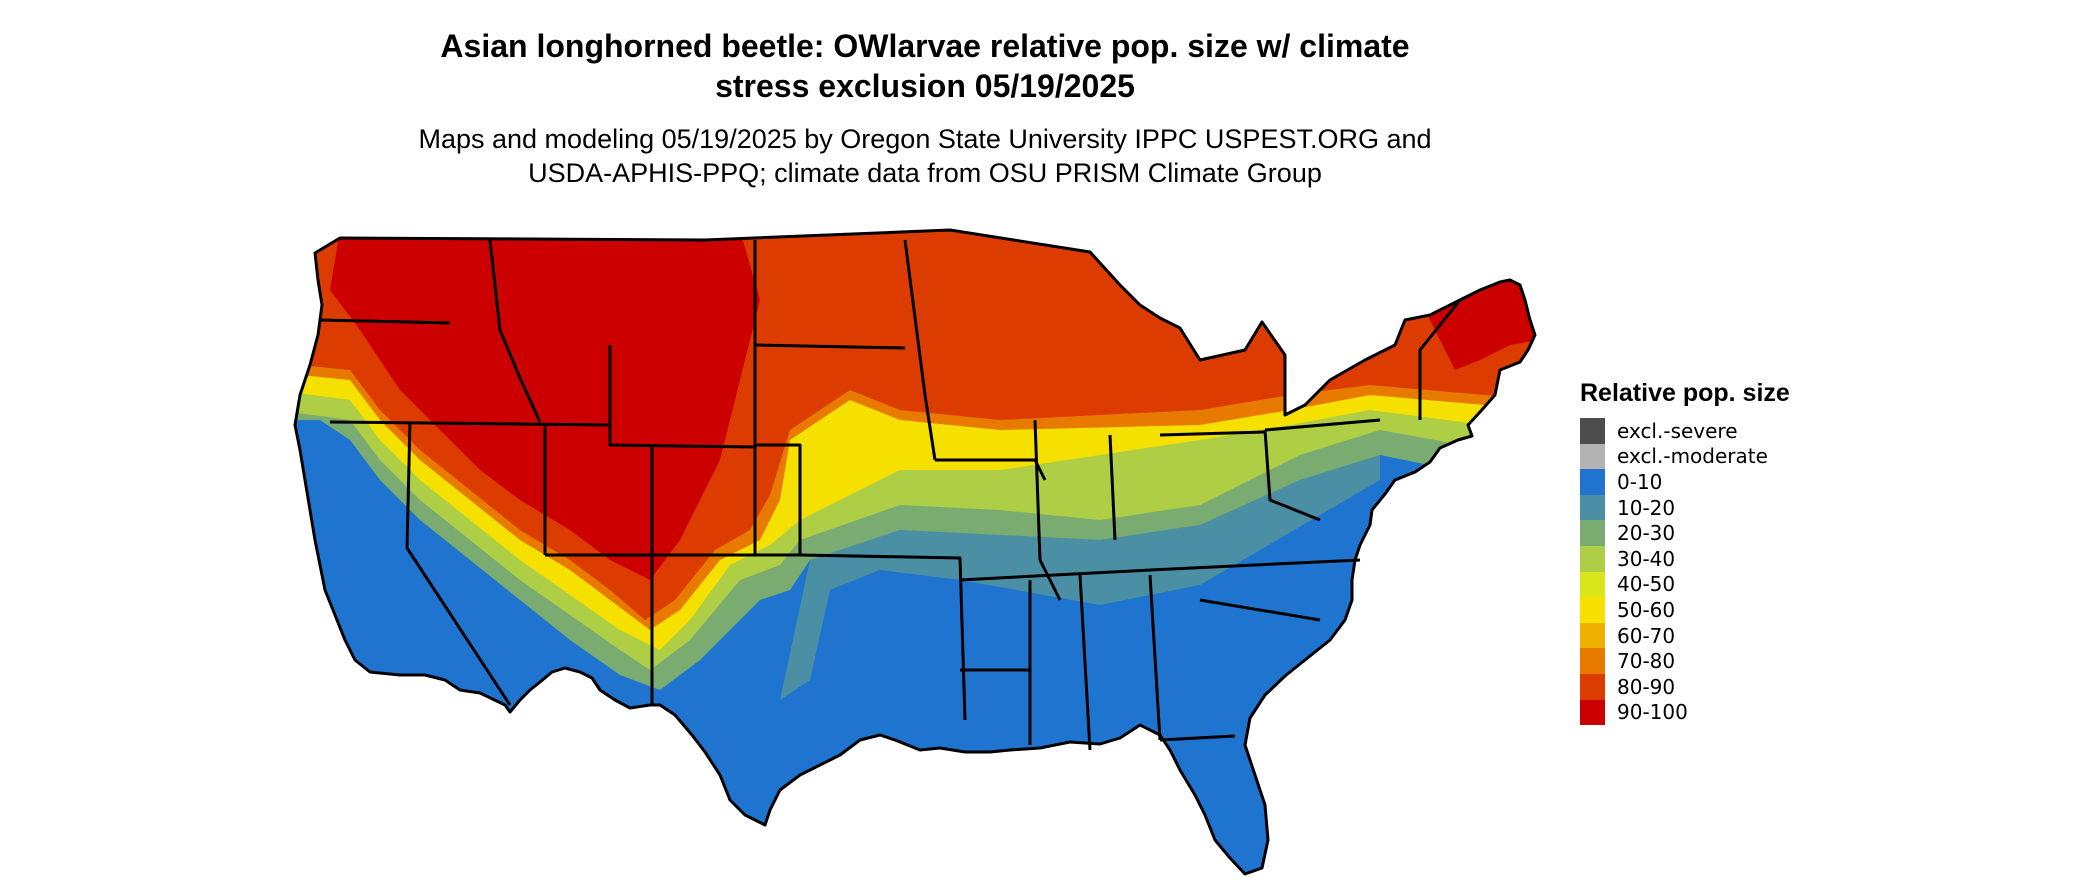 The width and height of the screenshot is (2100, 892). Describe the element at coordinates (1646, 661) in the screenshot. I see `legend-label: 70-80` at that location.